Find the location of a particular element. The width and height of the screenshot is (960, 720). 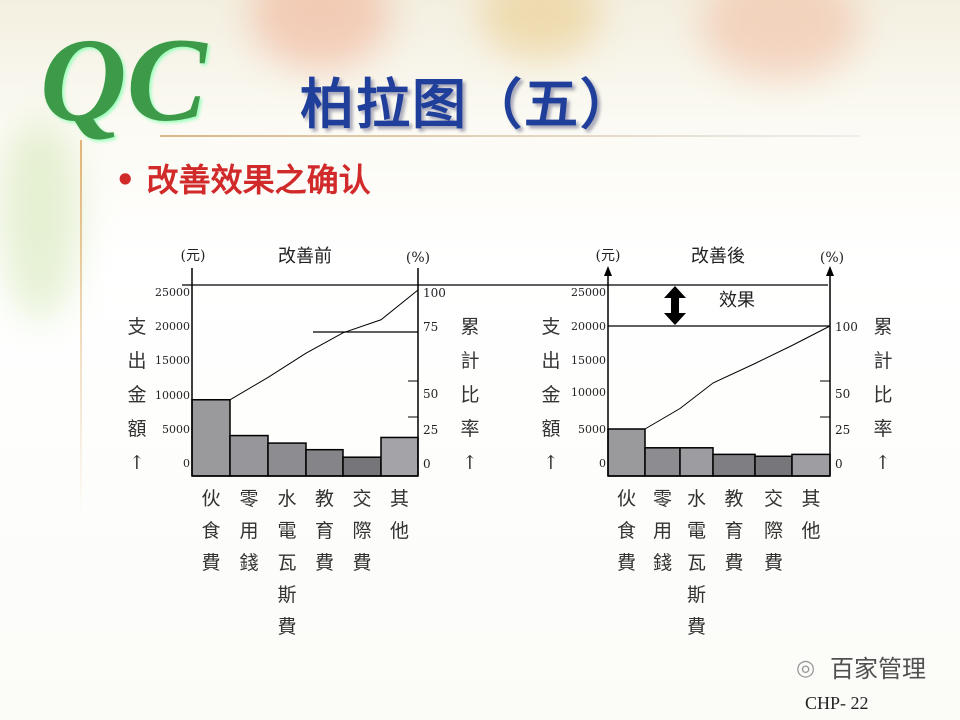

y2-tick-label: 25 is located at coordinates (430, 430).